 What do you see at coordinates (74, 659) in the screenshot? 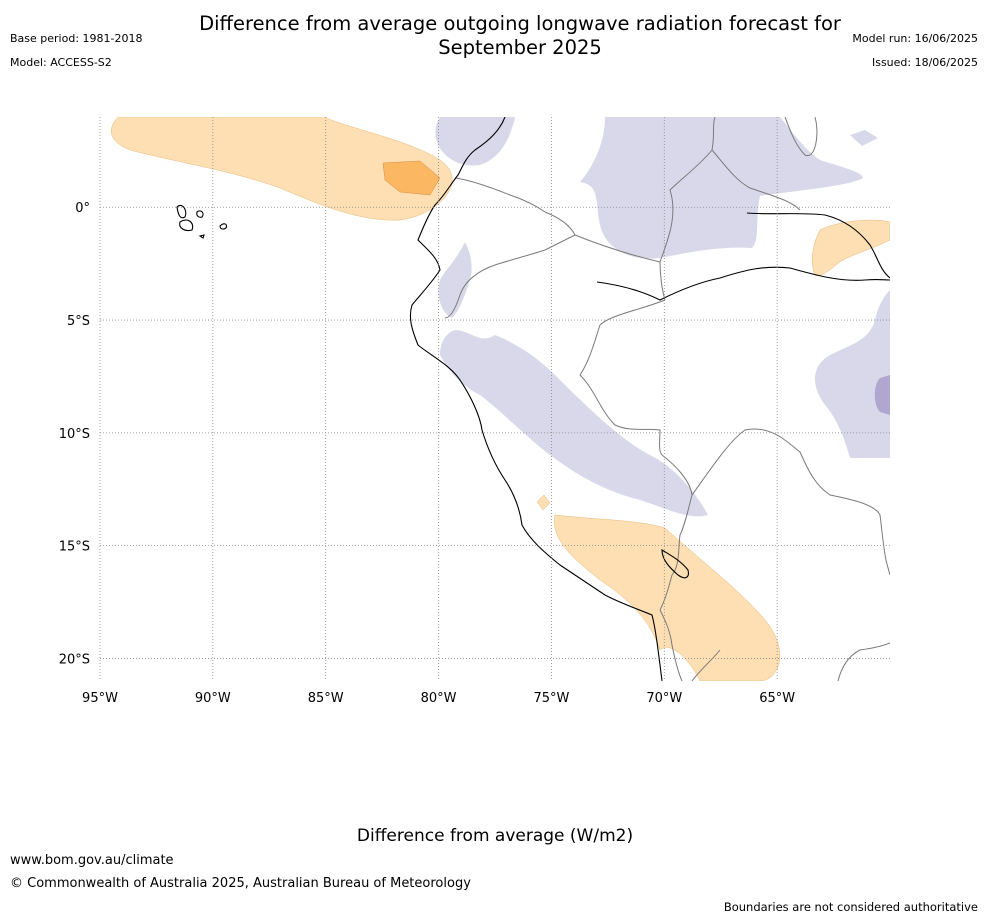
I see `lat-tick-label: 20°S` at bounding box center [74, 659].